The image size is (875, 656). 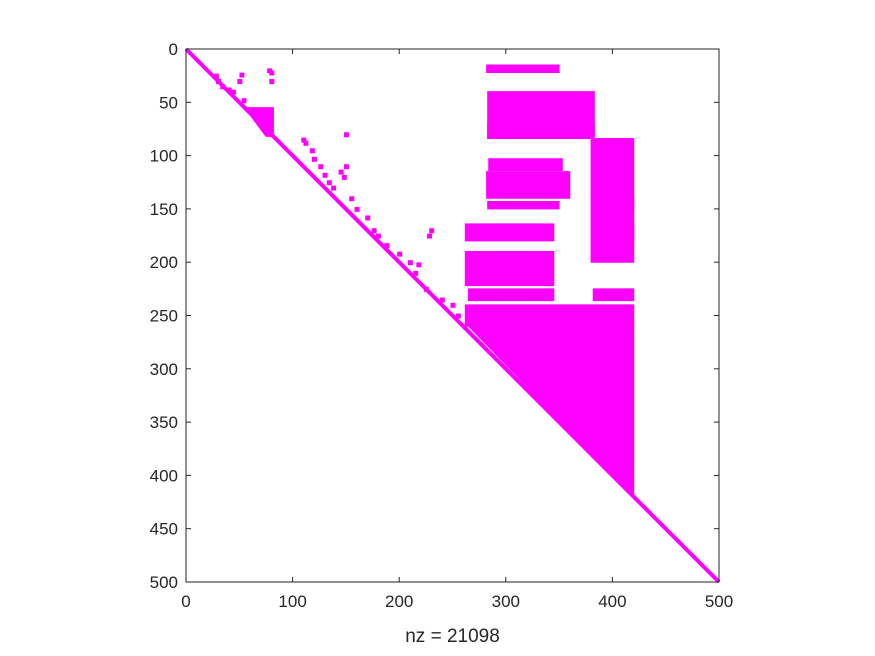 What do you see at coordinates (164, 316) in the screenshot?
I see `y-tick-label-5: 250` at bounding box center [164, 316].